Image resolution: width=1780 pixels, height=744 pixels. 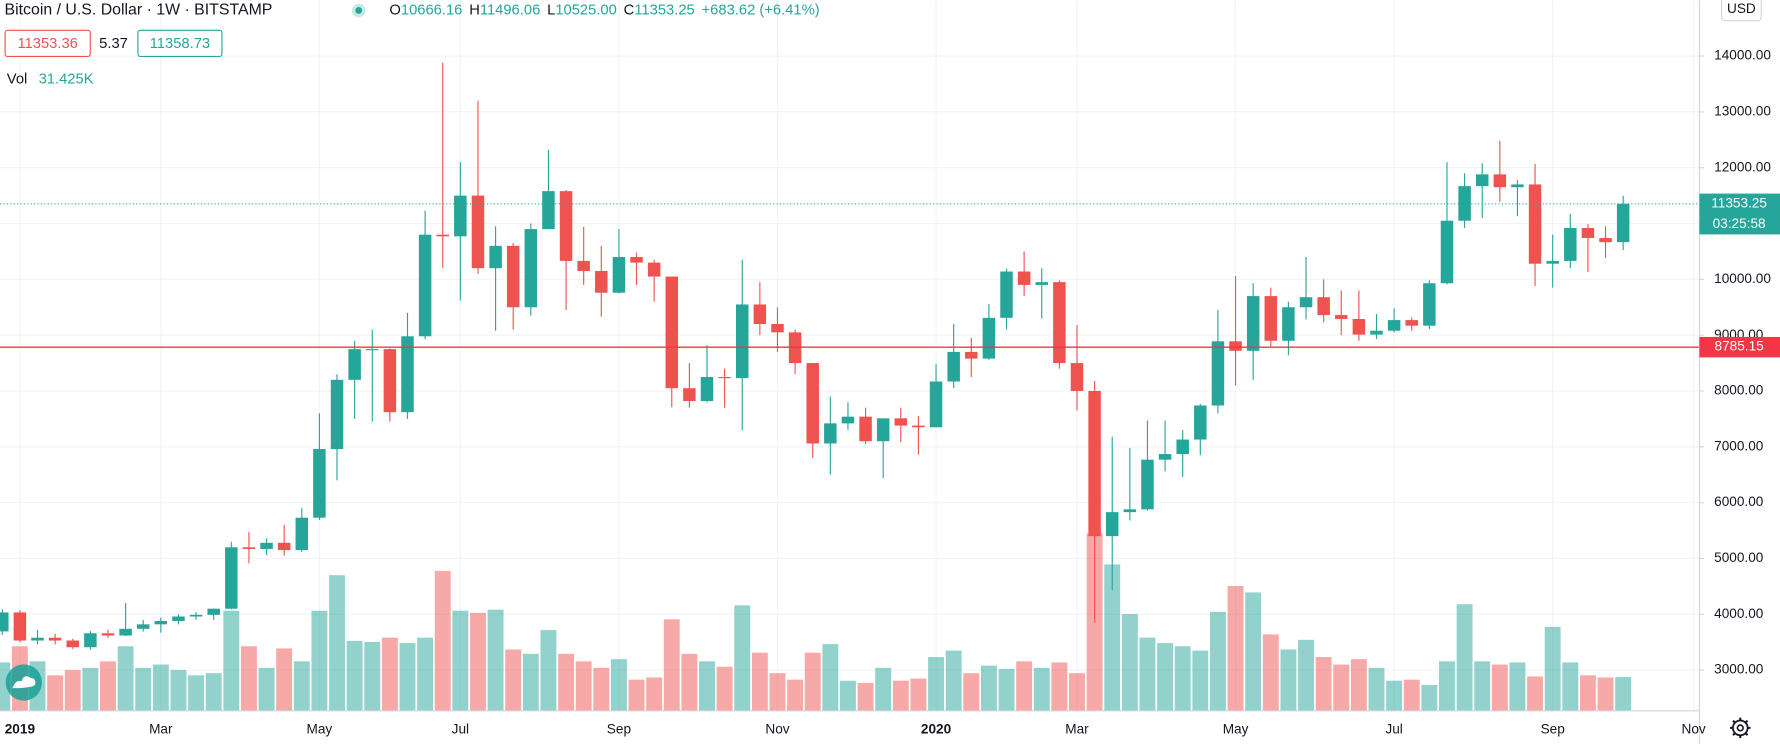 I want to click on y-tick-label: 5000.00, so click(x=1739, y=557).